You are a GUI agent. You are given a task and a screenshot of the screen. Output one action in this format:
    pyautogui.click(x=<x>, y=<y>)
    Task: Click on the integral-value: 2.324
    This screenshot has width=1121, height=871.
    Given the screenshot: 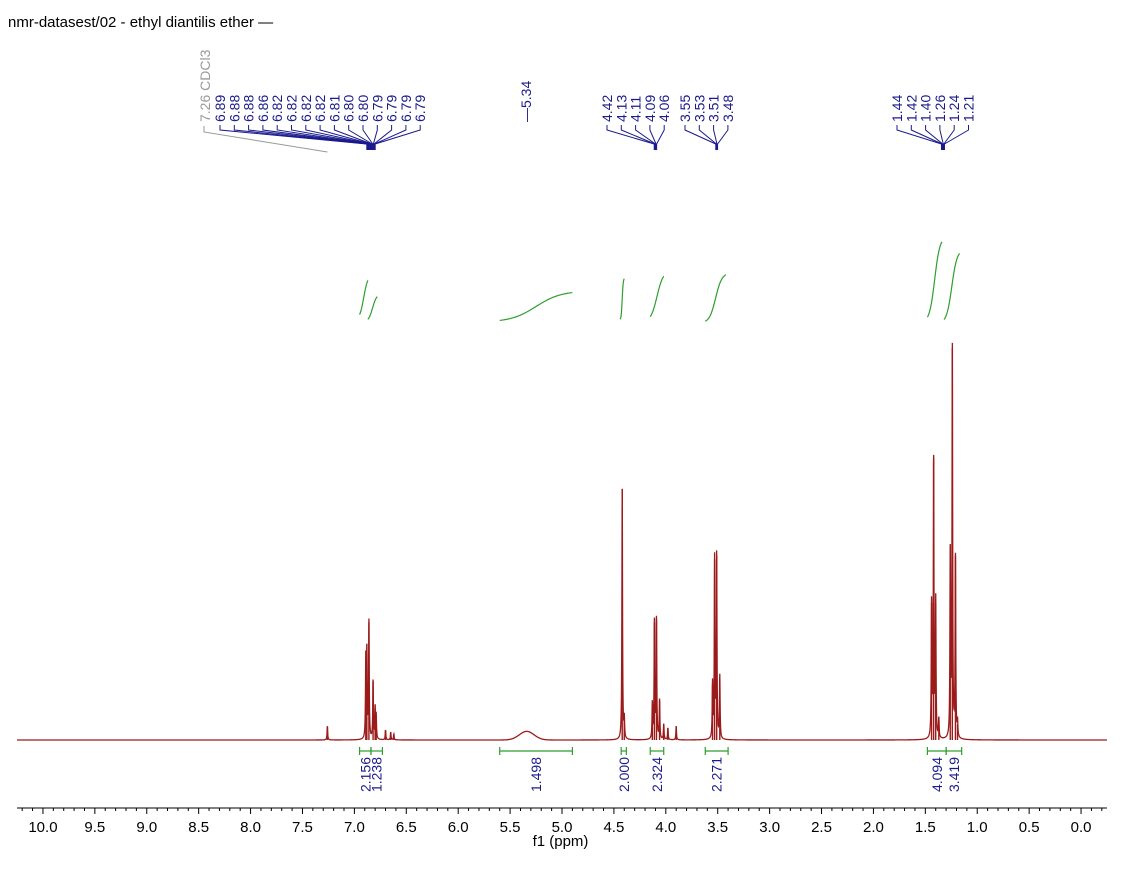 What is the action you would take?
    pyautogui.click(x=657, y=774)
    